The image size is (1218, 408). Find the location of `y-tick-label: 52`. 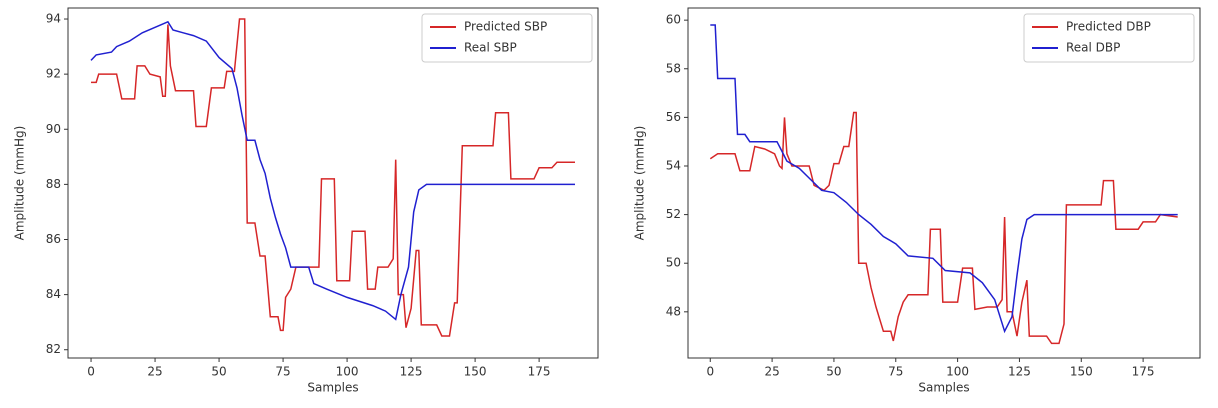

y-tick-label: 52 is located at coordinates (673, 214).